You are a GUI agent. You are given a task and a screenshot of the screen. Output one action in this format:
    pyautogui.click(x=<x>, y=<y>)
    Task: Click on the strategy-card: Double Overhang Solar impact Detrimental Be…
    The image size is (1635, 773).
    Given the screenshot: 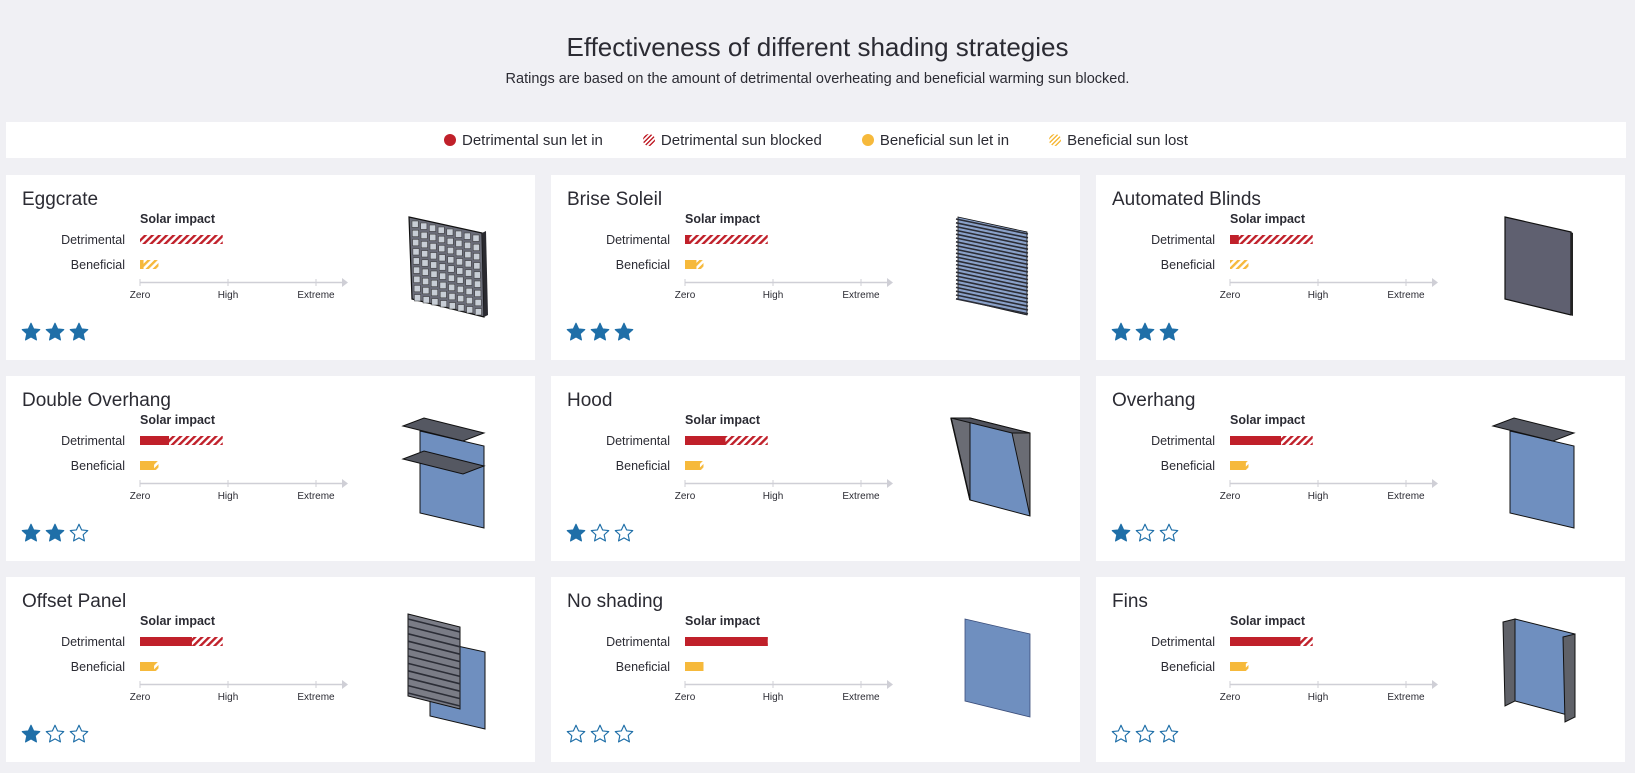 What is the action you would take?
    pyautogui.click(x=270, y=468)
    